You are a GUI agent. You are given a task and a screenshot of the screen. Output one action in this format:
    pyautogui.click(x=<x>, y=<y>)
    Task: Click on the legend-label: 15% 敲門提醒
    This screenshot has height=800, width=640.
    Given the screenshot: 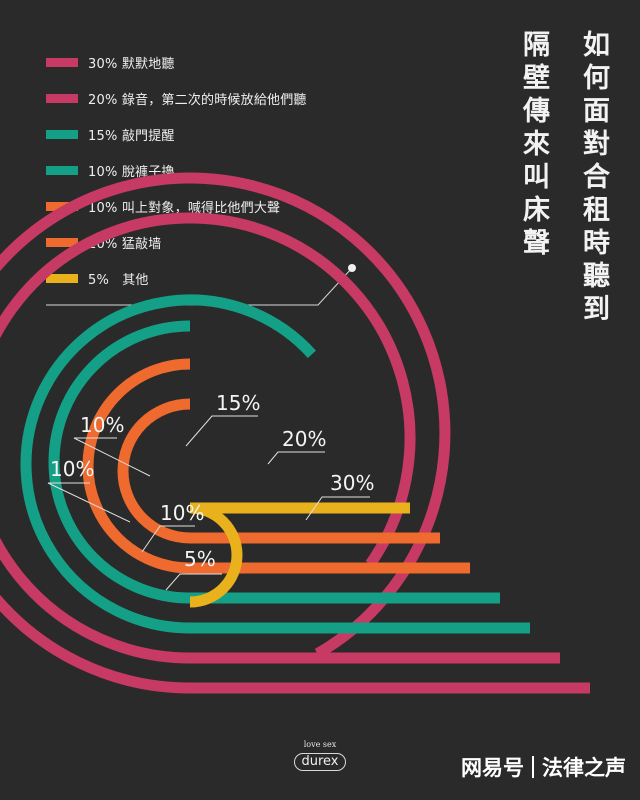 What is the action you would take?
    pyautogui.click(x=131, y=136)
    